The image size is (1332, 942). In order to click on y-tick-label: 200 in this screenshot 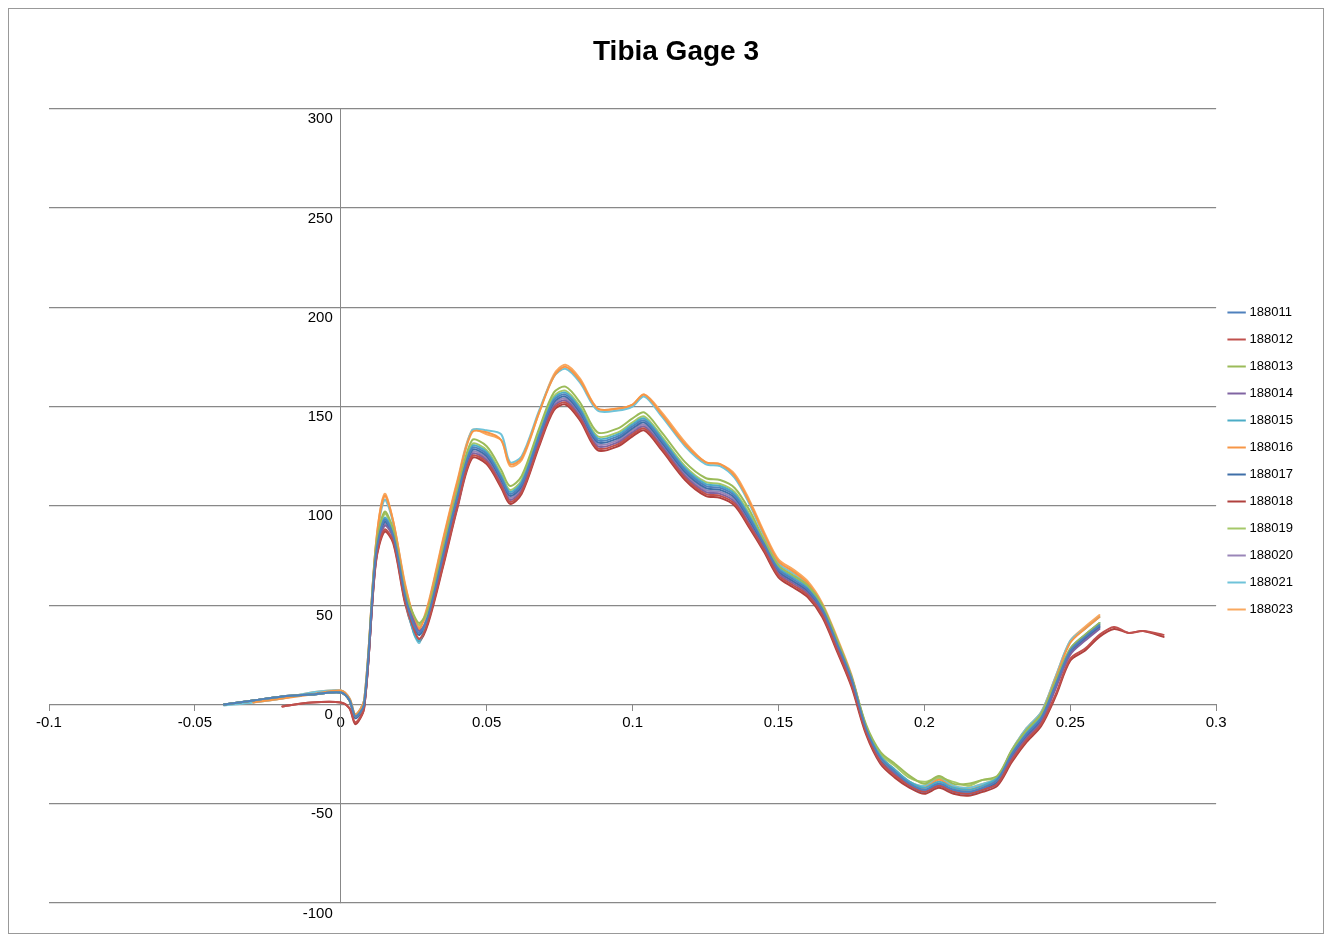, I will do `click(320, 316)`.